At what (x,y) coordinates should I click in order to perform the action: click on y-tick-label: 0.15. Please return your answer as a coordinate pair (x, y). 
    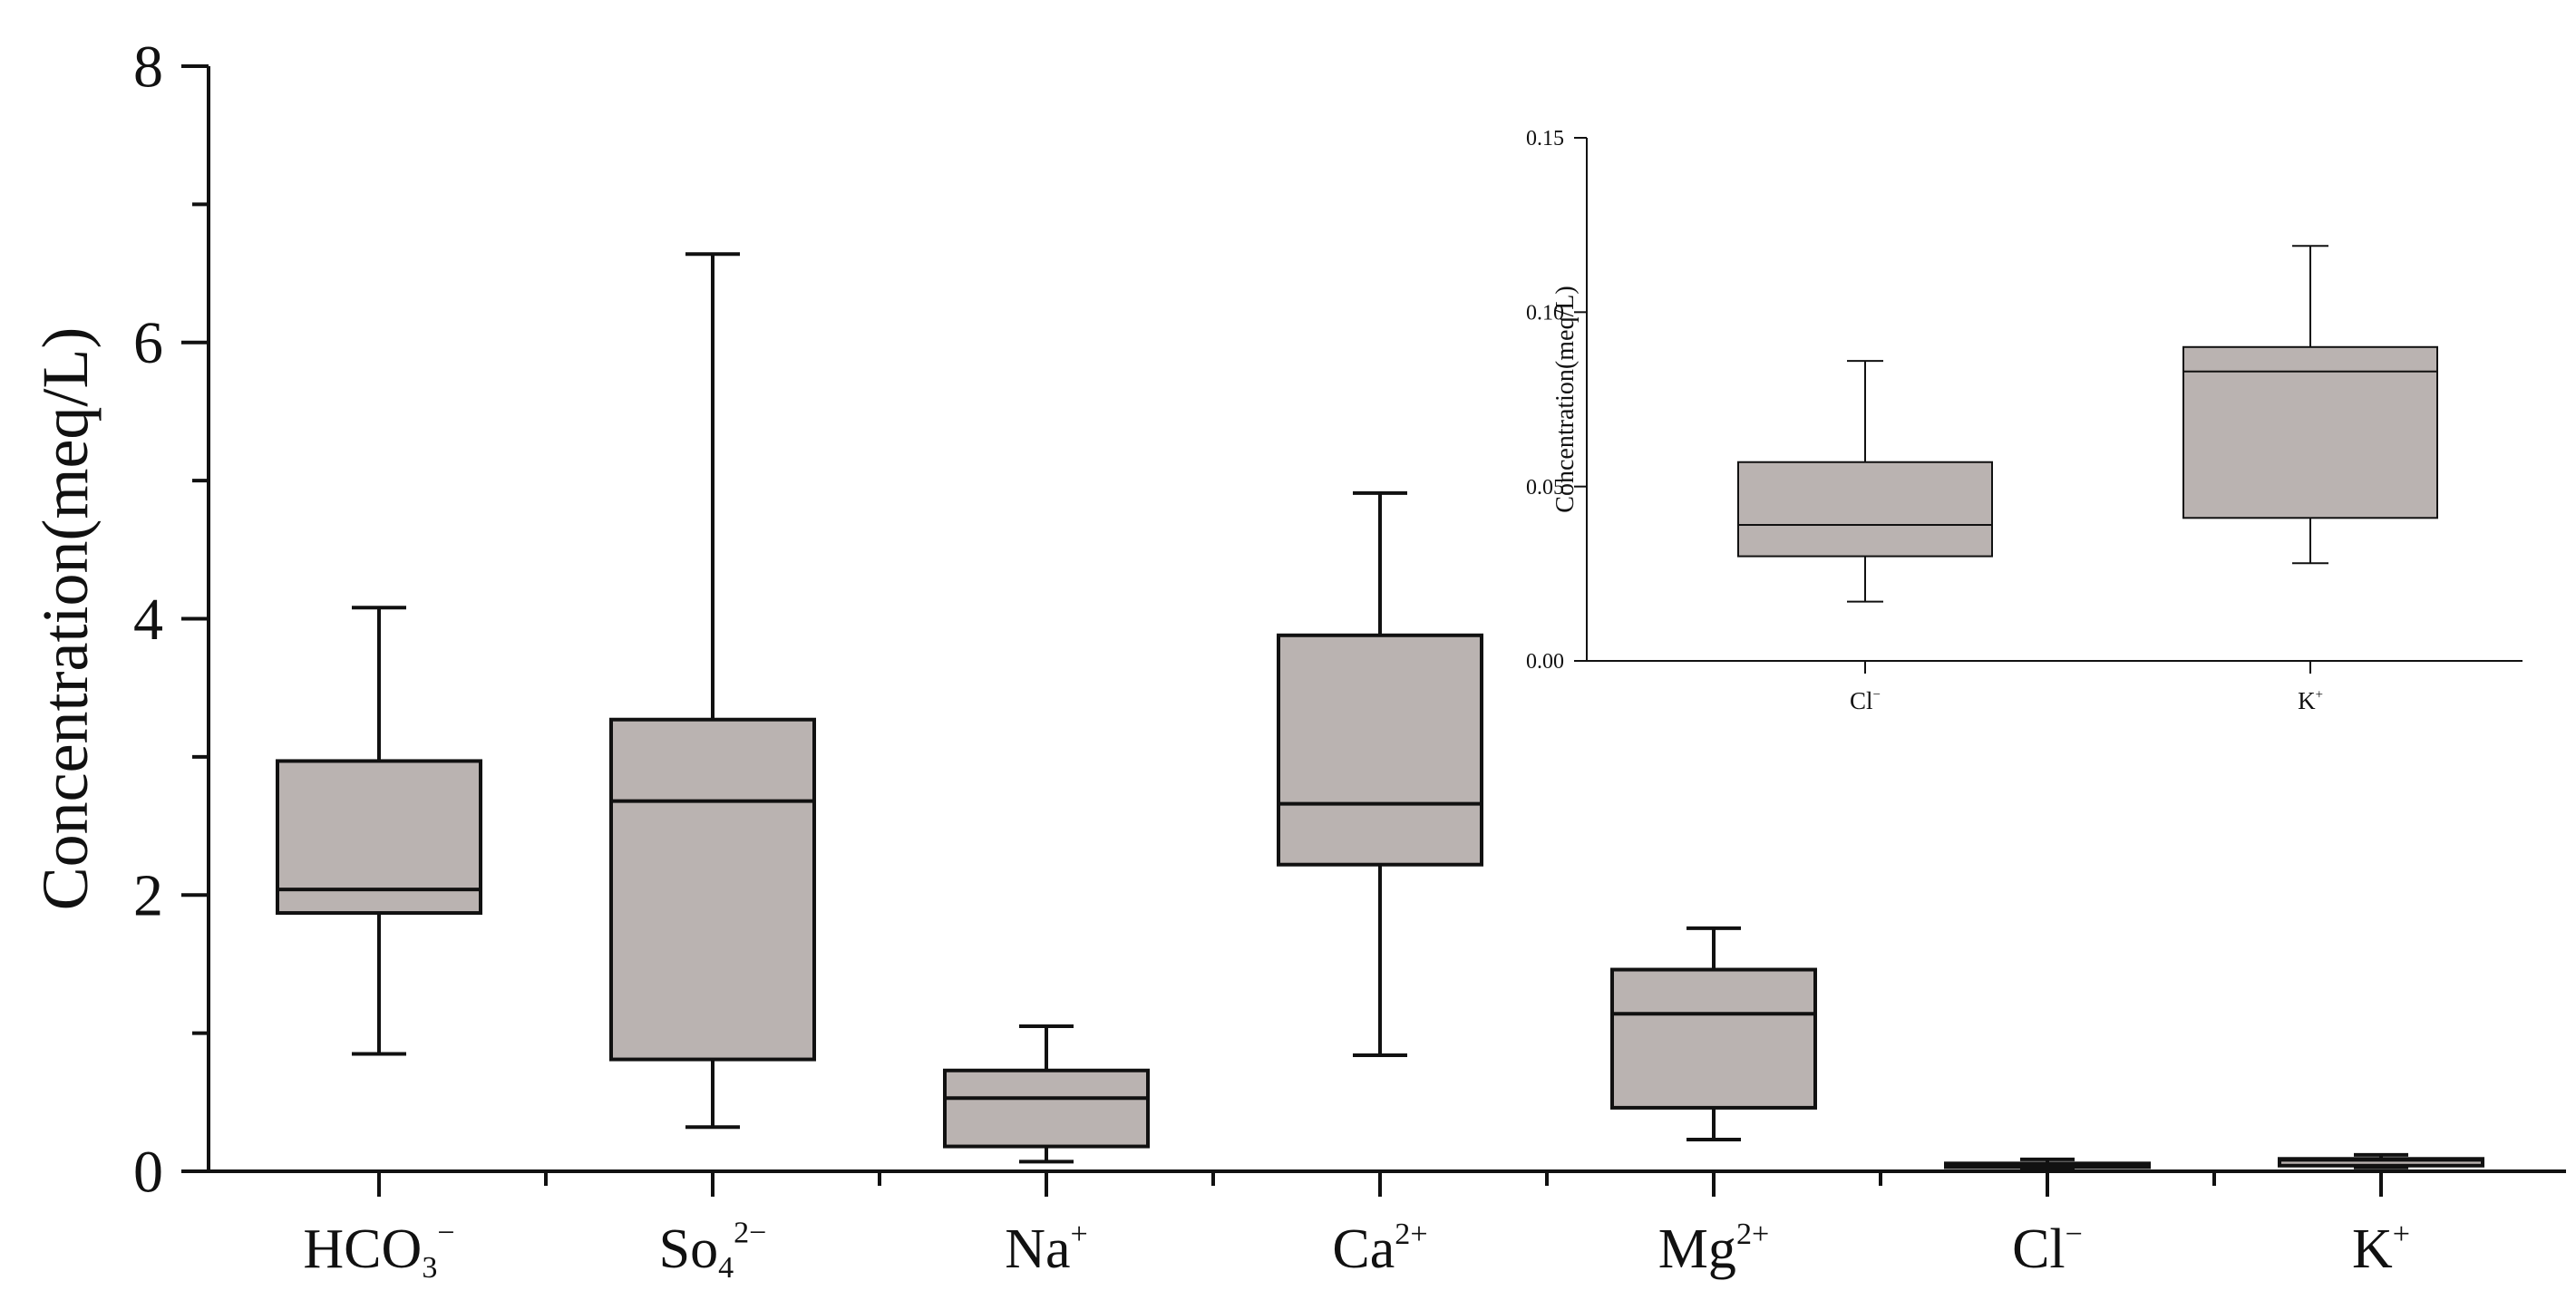
    Looking at the image, I should click on (1545, 138).